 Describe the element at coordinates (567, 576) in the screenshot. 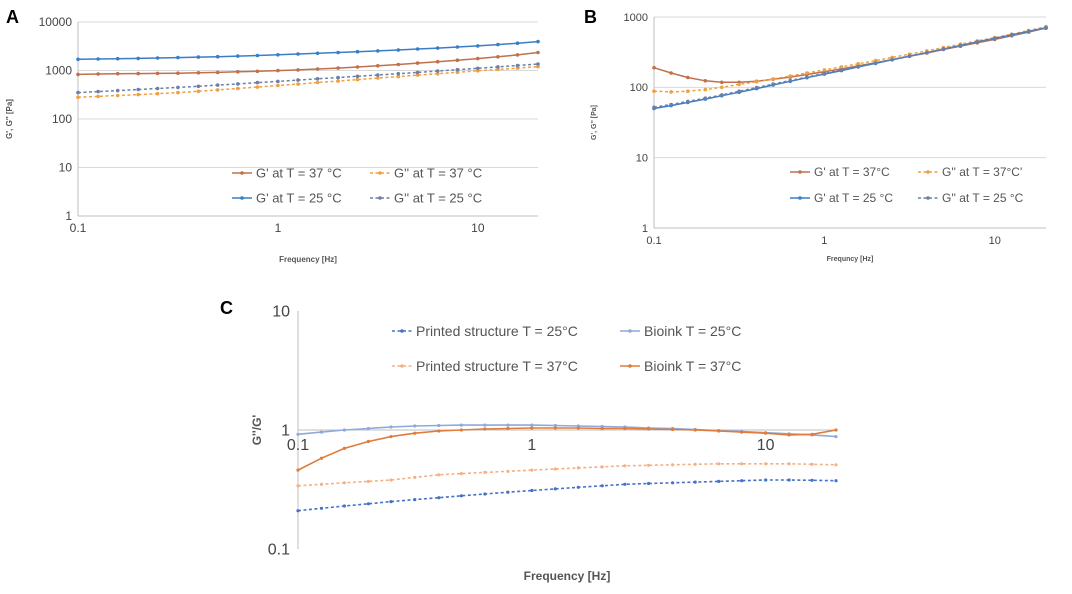

I see `x-axis-title: Frequency [Hz]` at that location.